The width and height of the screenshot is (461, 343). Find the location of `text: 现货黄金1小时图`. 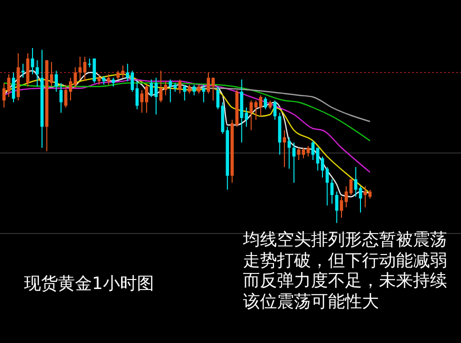

text: 现货黄金1小时图 is located at coordinates (89, 284).